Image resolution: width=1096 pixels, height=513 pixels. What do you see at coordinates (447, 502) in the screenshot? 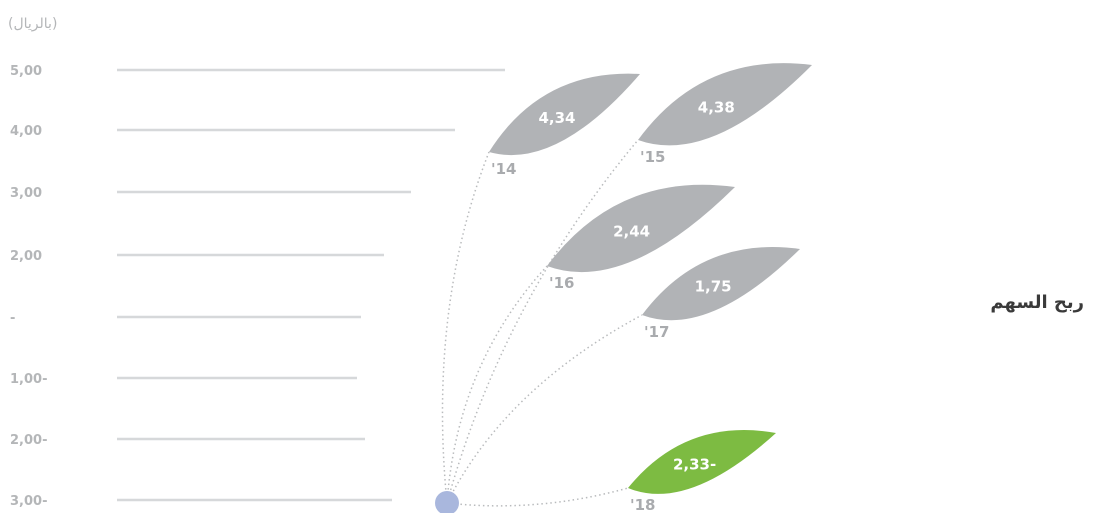
I see `origin-dot` at bounding box center [447, 502].